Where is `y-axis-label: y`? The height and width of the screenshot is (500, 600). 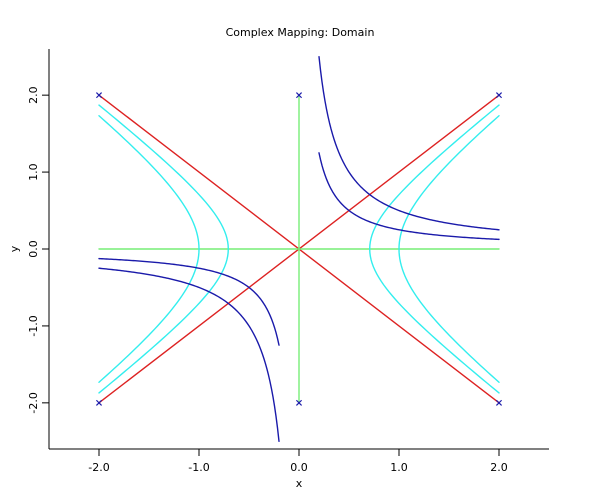
y-axis-label: y is located at coordinates (14, 248).